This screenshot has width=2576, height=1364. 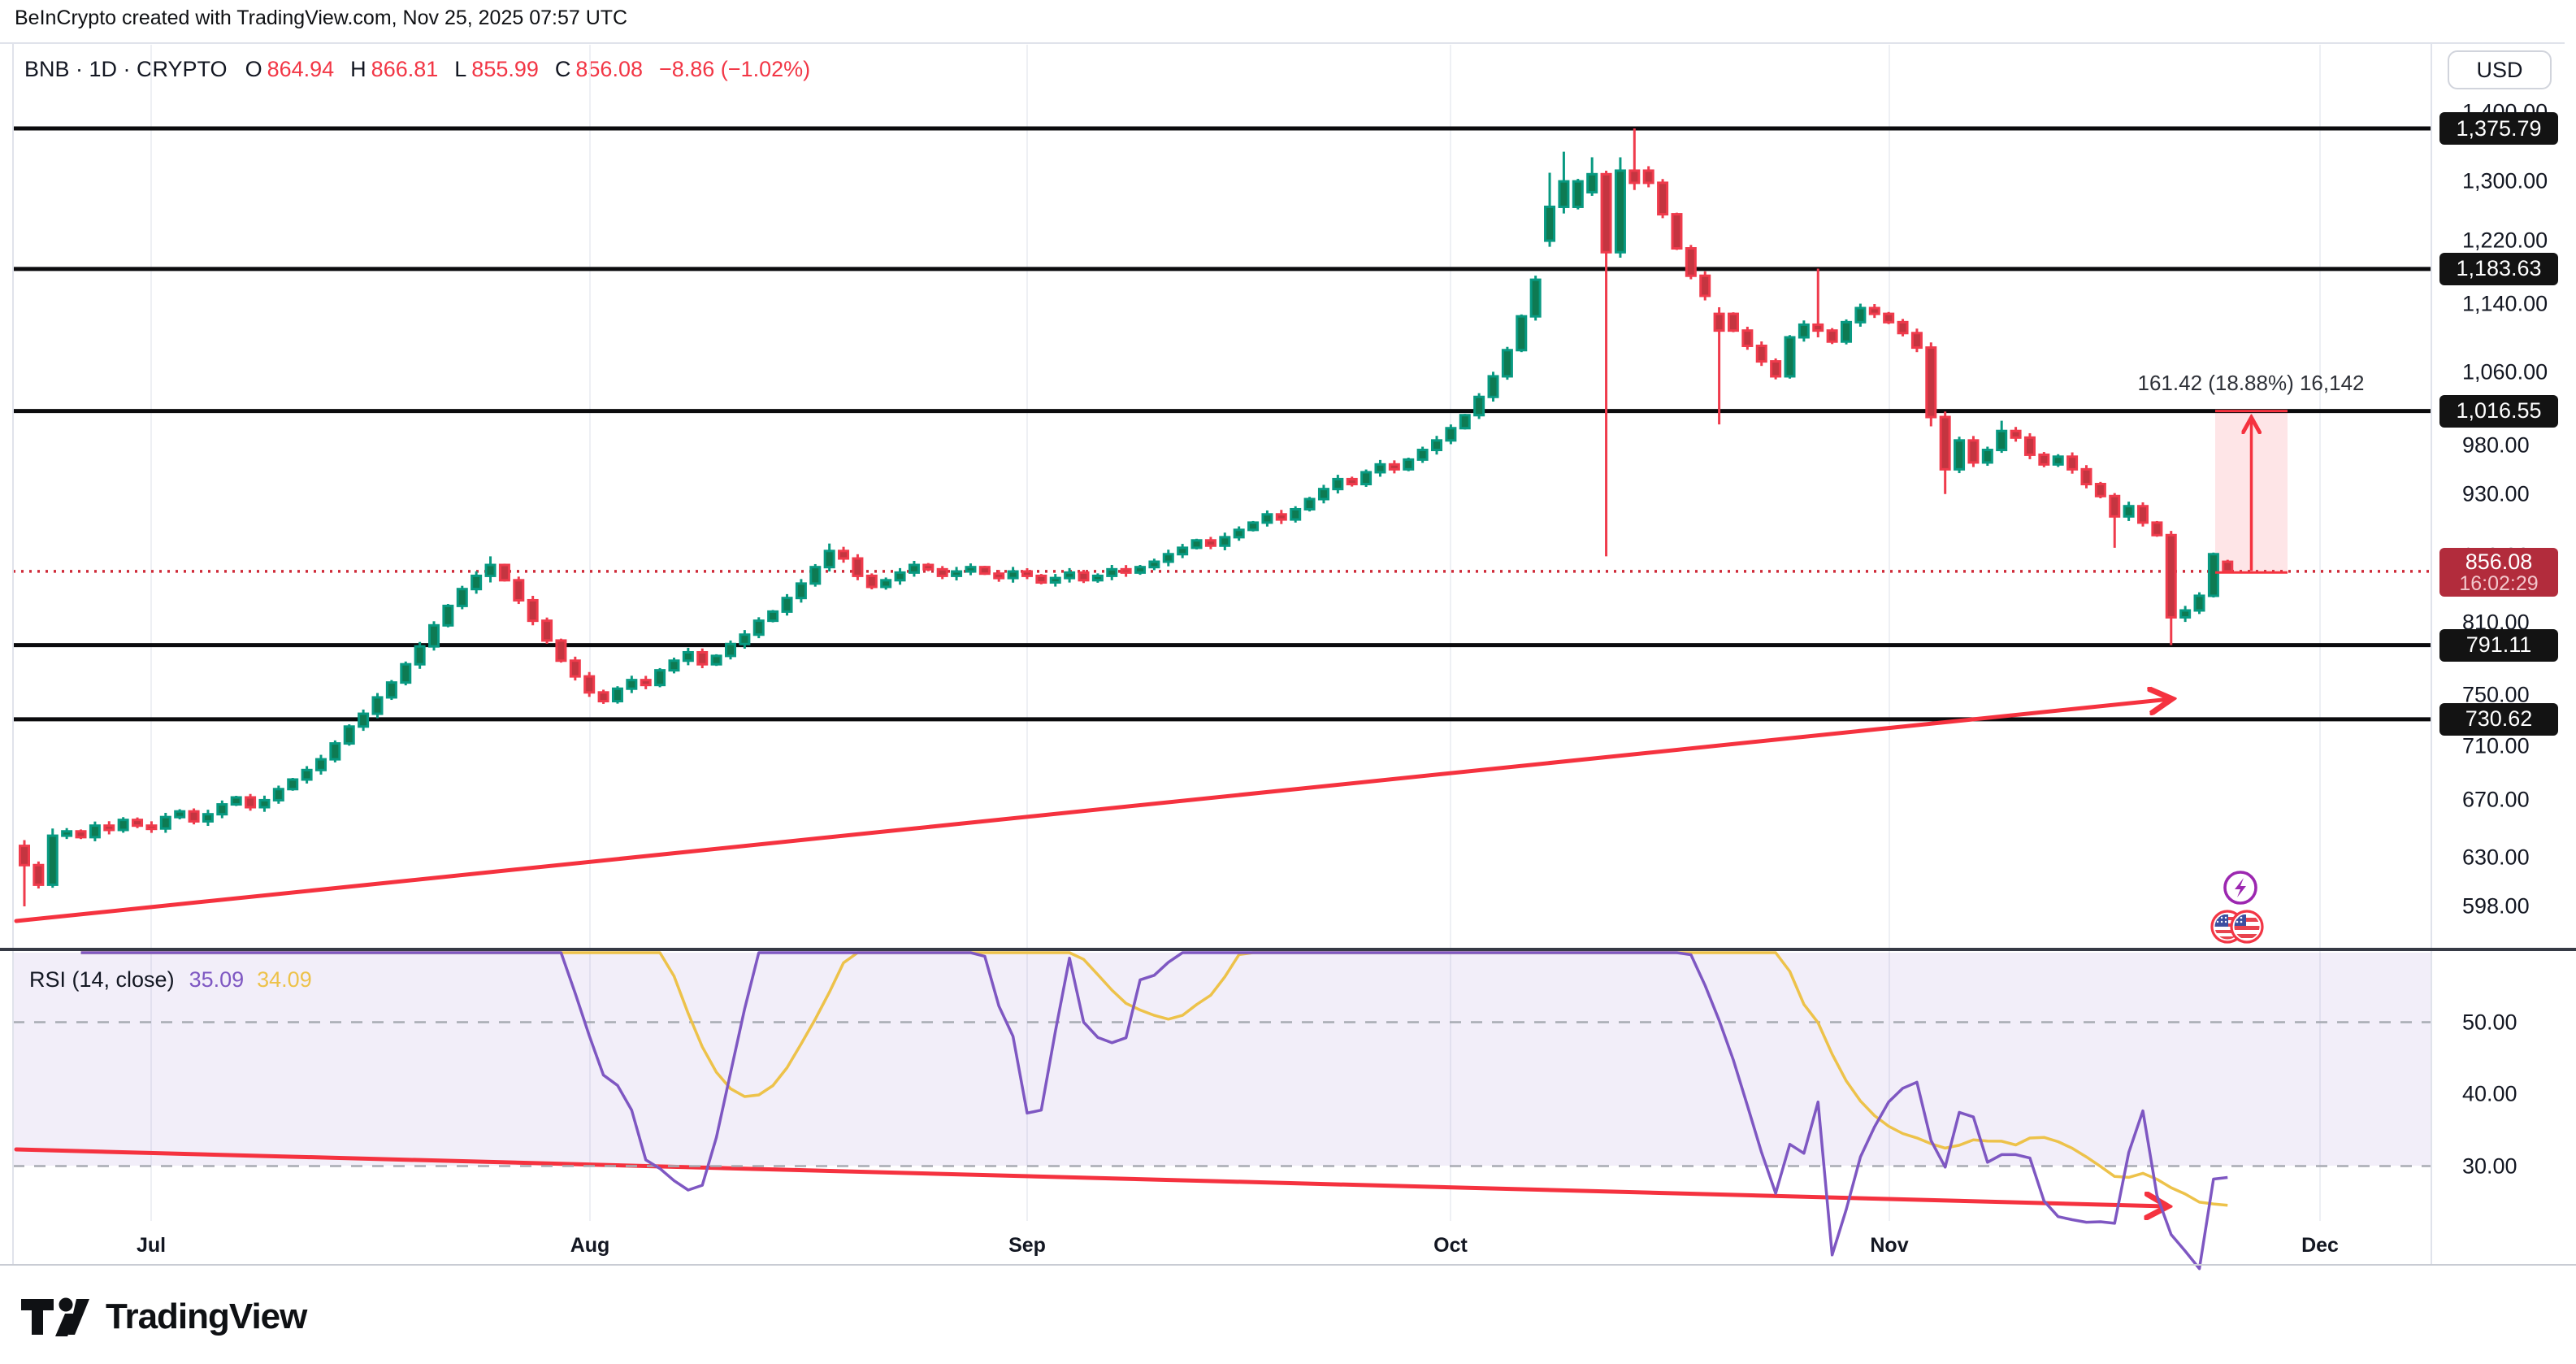 What do you see at coordinates (2500, 69) in the screenshot?
I see `currency-button: USD` at bounding box center [2500, 69].